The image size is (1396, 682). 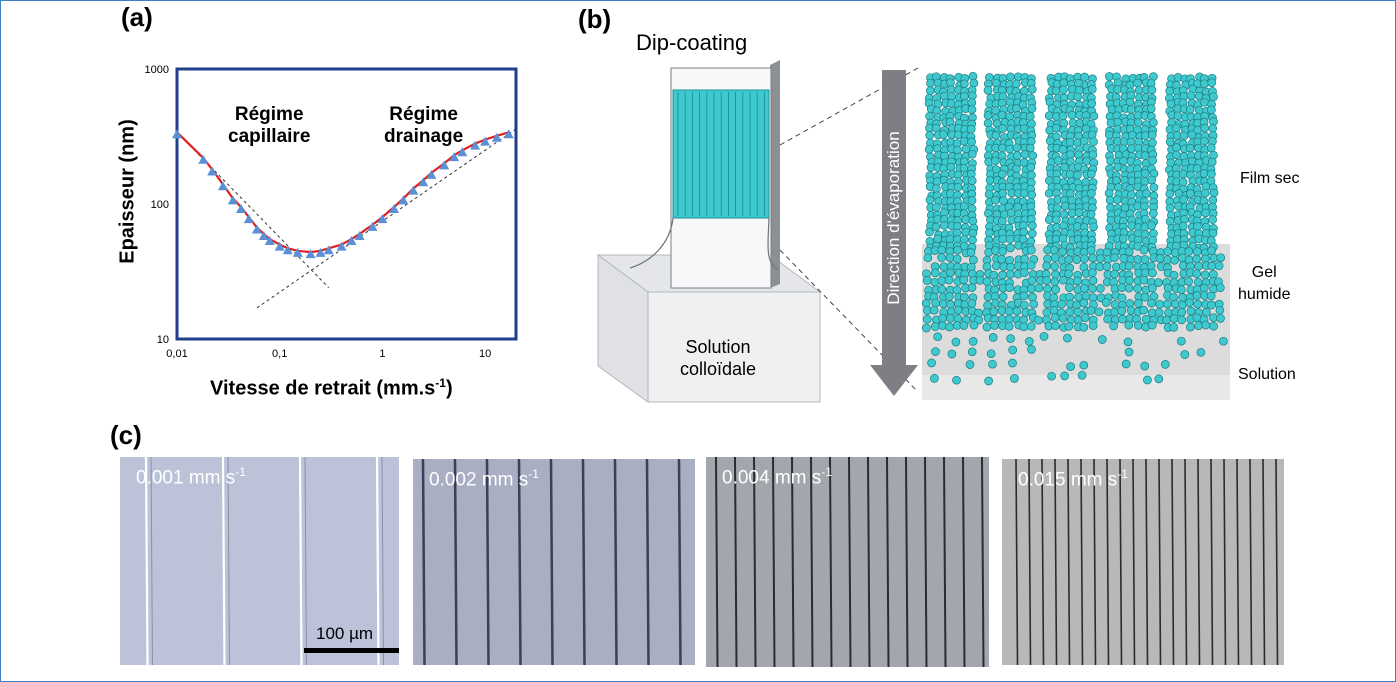 I want to click on scale-bar, so click(x=351, y=650).